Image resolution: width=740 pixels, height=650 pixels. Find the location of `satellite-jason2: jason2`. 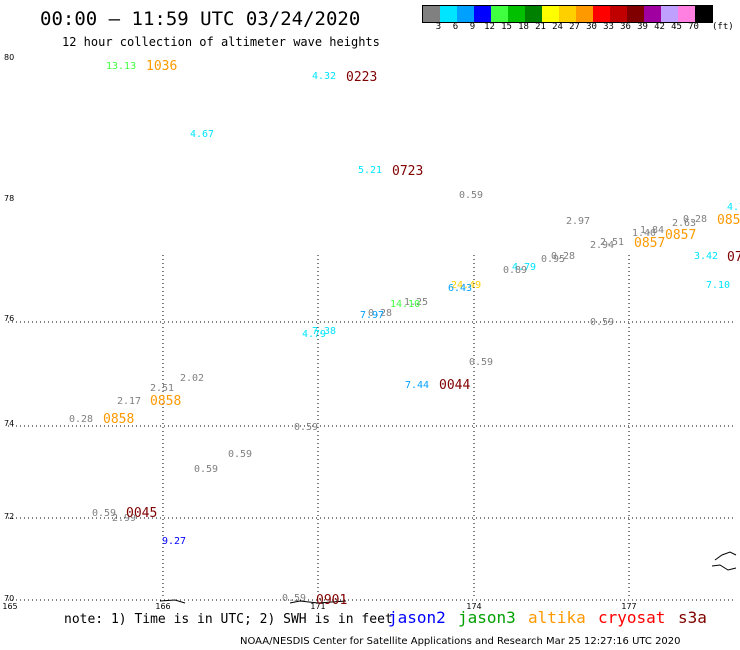

satellite-jason2: jason2 is located at coordinates (417, 617).